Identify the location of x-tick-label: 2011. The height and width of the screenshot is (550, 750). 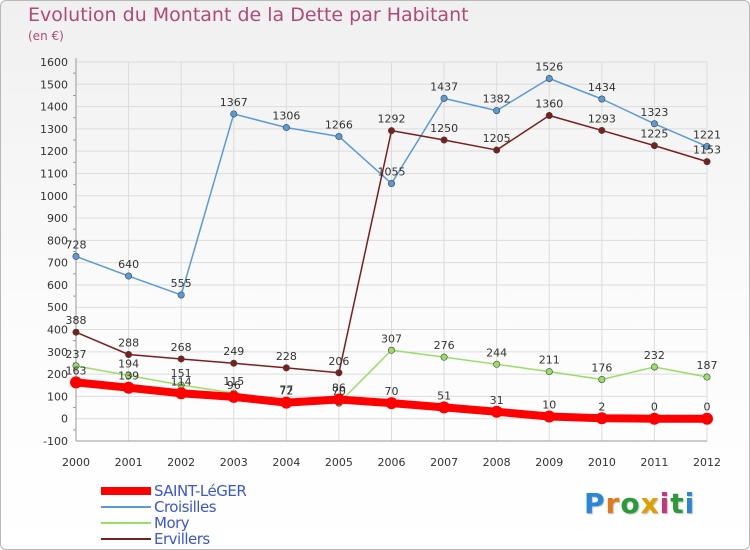
(654, 462).